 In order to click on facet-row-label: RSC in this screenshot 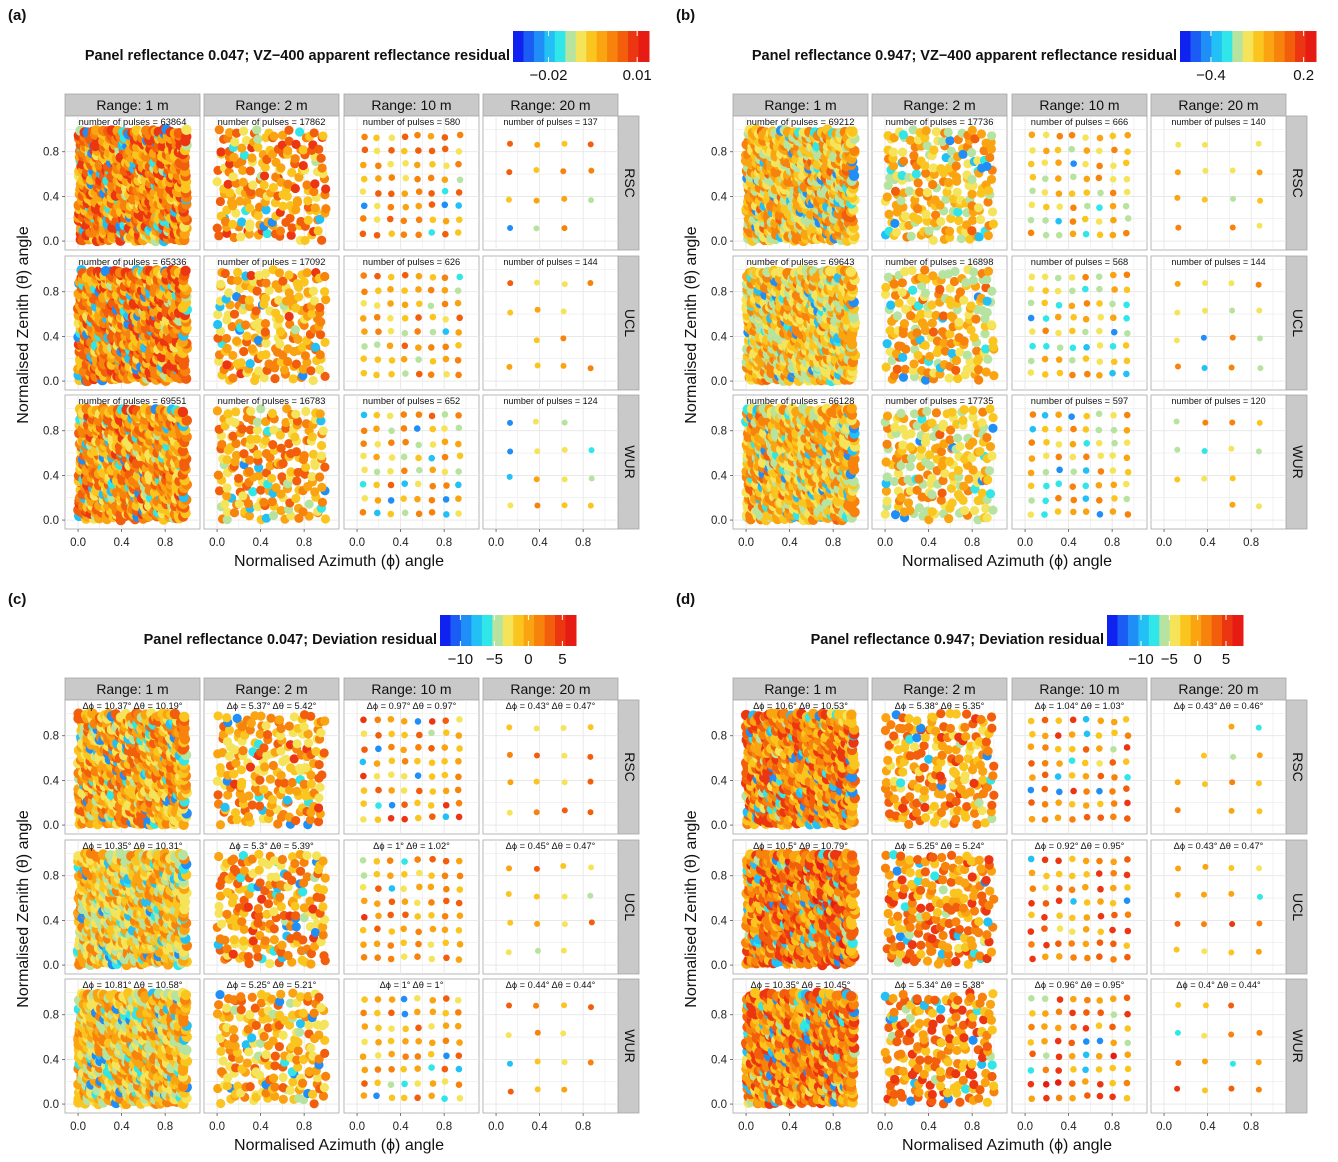, I will do `click(630, 183)`.